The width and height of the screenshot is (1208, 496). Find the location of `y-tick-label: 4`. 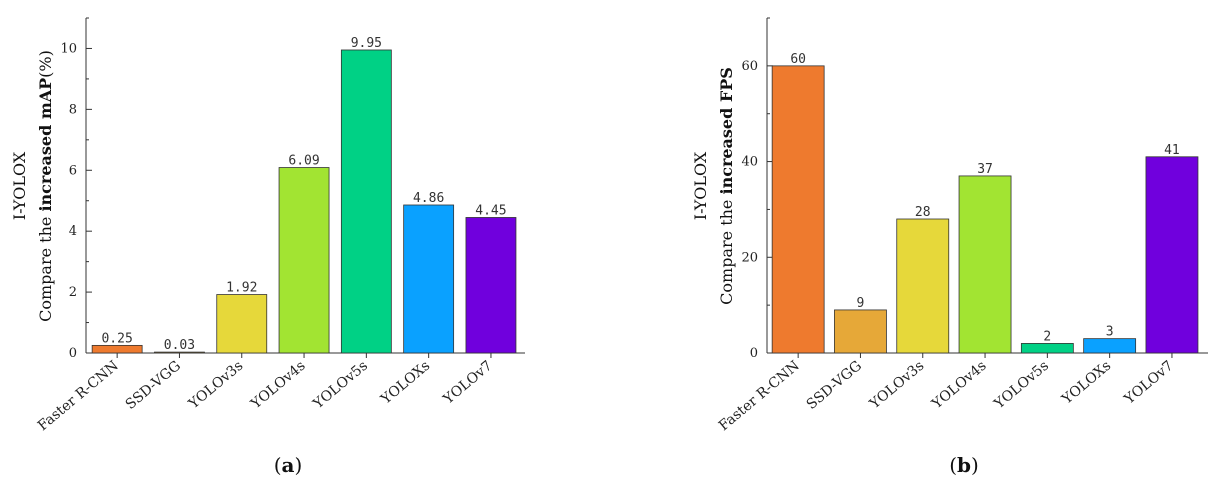

y-tick-label: 4 is located at coordinates (73, 231).